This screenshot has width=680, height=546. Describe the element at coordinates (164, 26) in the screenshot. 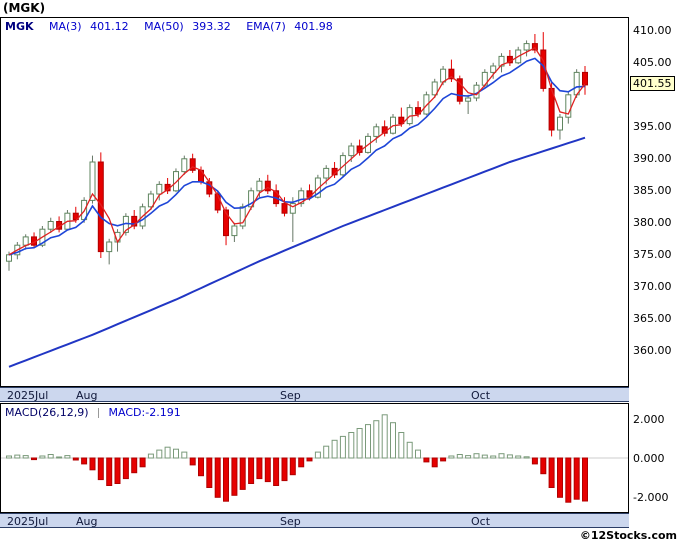

I see `ma50-label: MA(50)` at that location.